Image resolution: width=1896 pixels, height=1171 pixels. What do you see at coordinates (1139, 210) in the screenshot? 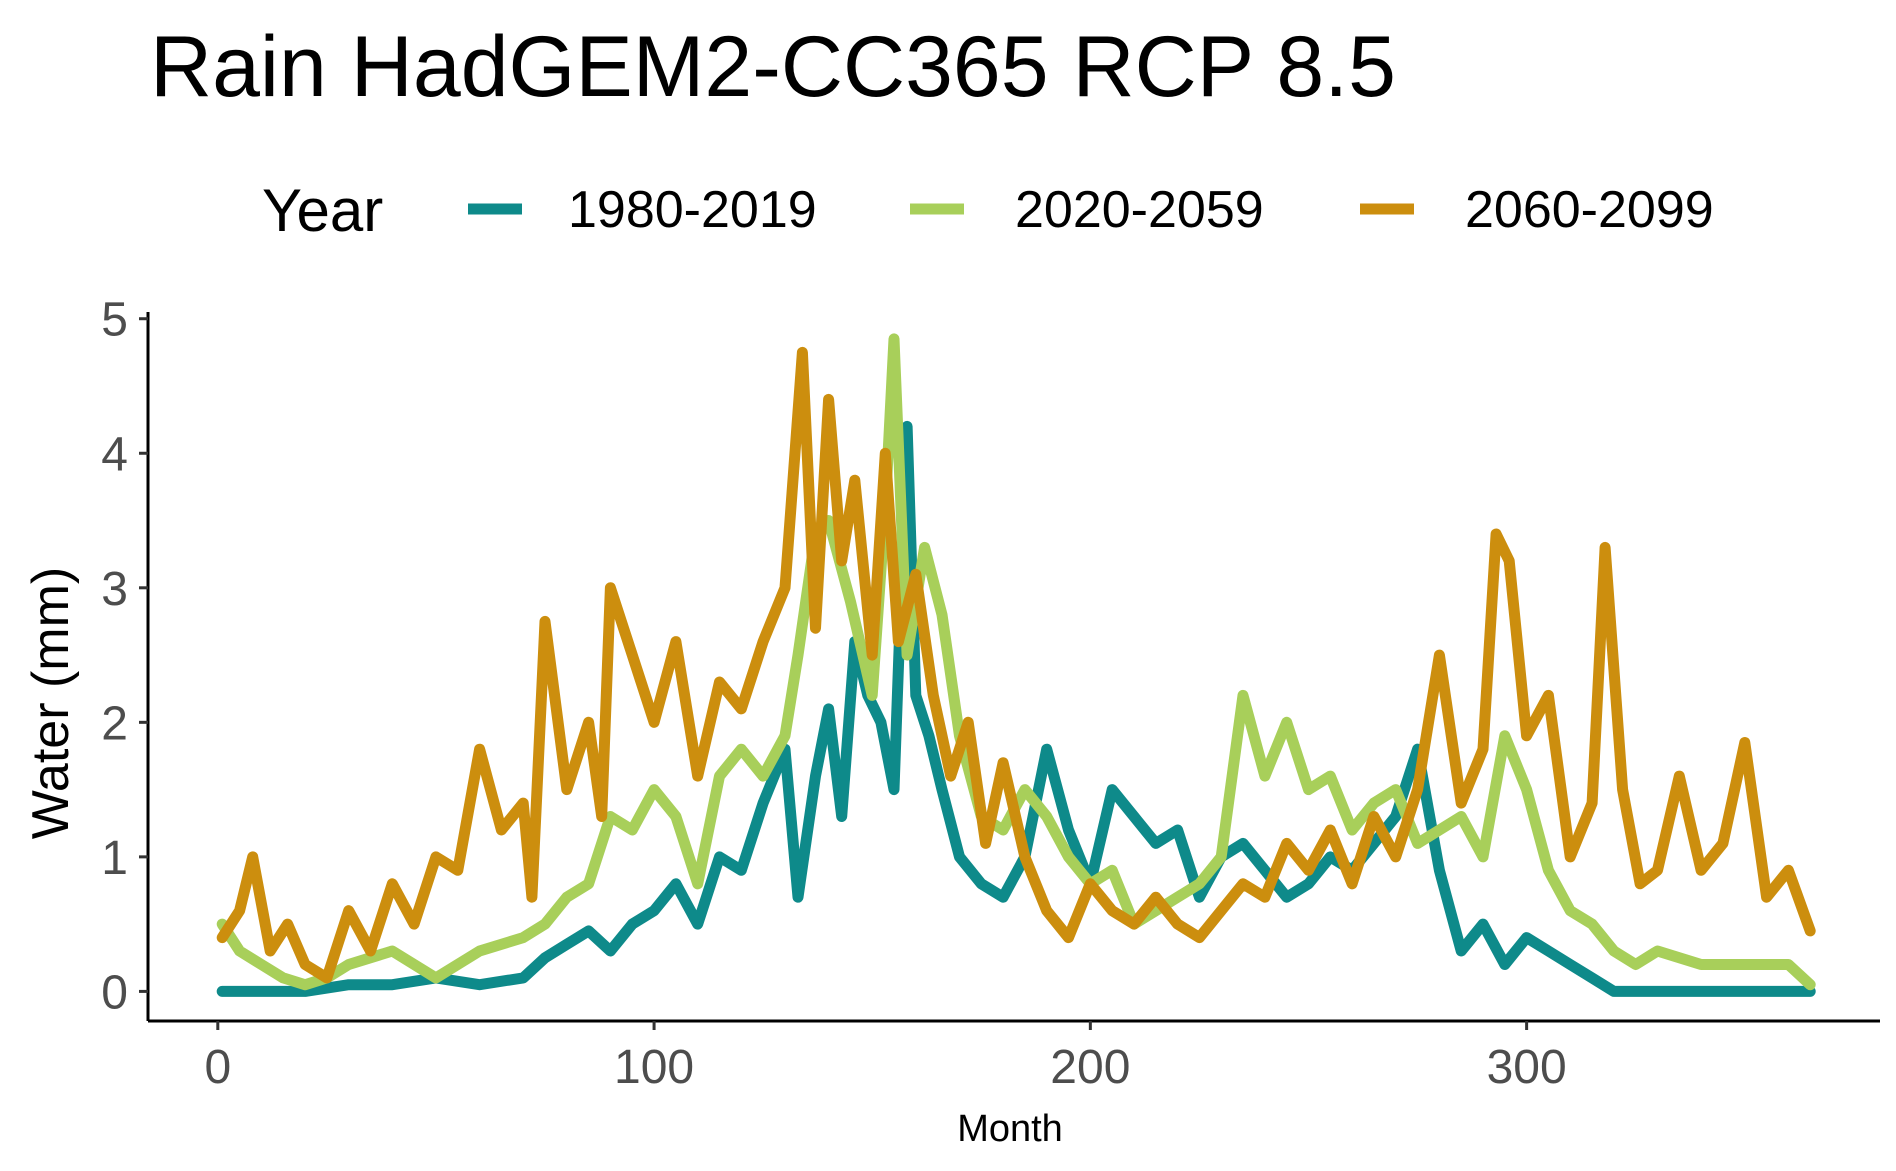
I see `legend-label-2020-2059: 2020-2059` at bounding box center [1139, 210].